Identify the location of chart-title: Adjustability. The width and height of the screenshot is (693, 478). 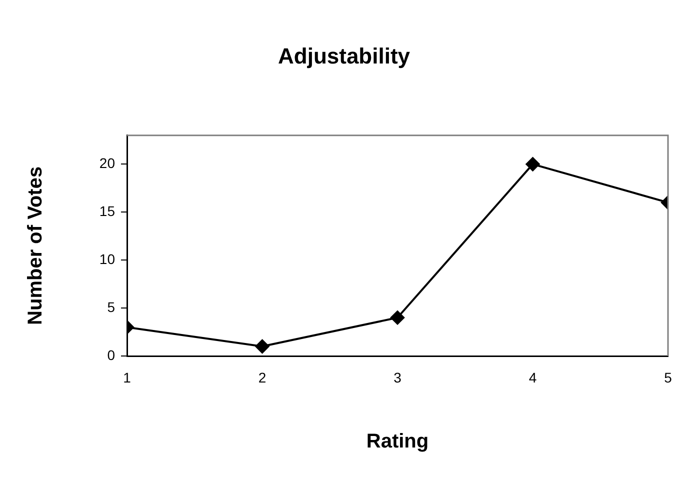
(344, 55).